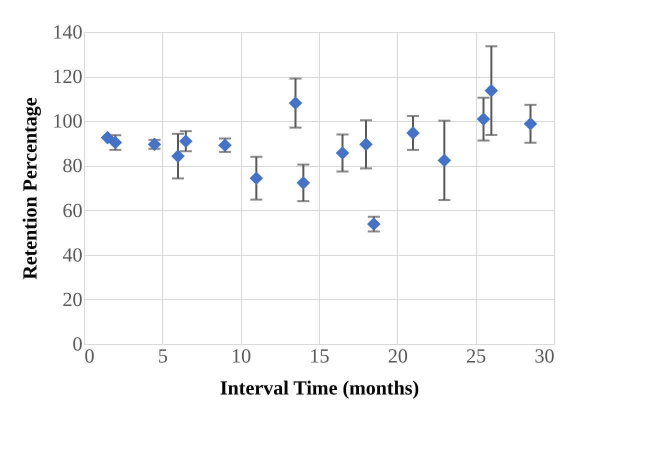 This screenshot has width=657, height=462. What do you see at coordinates (67, 33) in the screenshot?
I see `y-tick-label: 140` at bounding box center [67, 33].